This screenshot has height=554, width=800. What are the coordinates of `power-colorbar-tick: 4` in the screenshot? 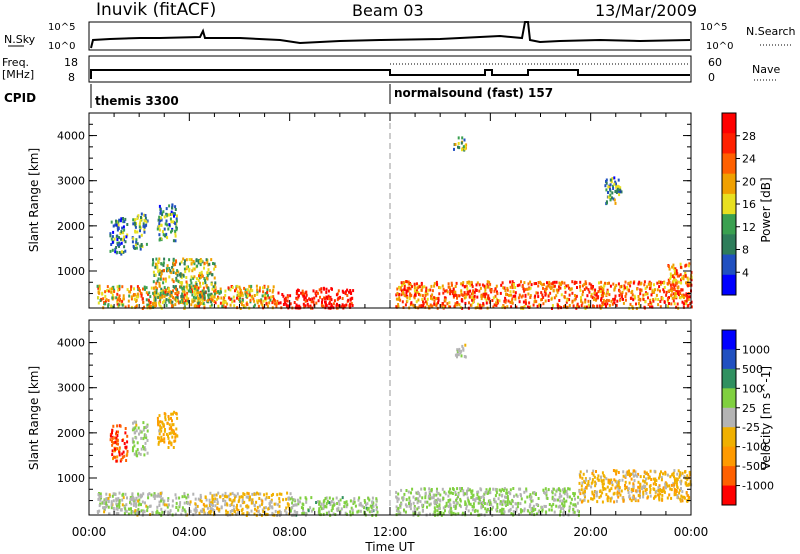 It's located at (745, 272).